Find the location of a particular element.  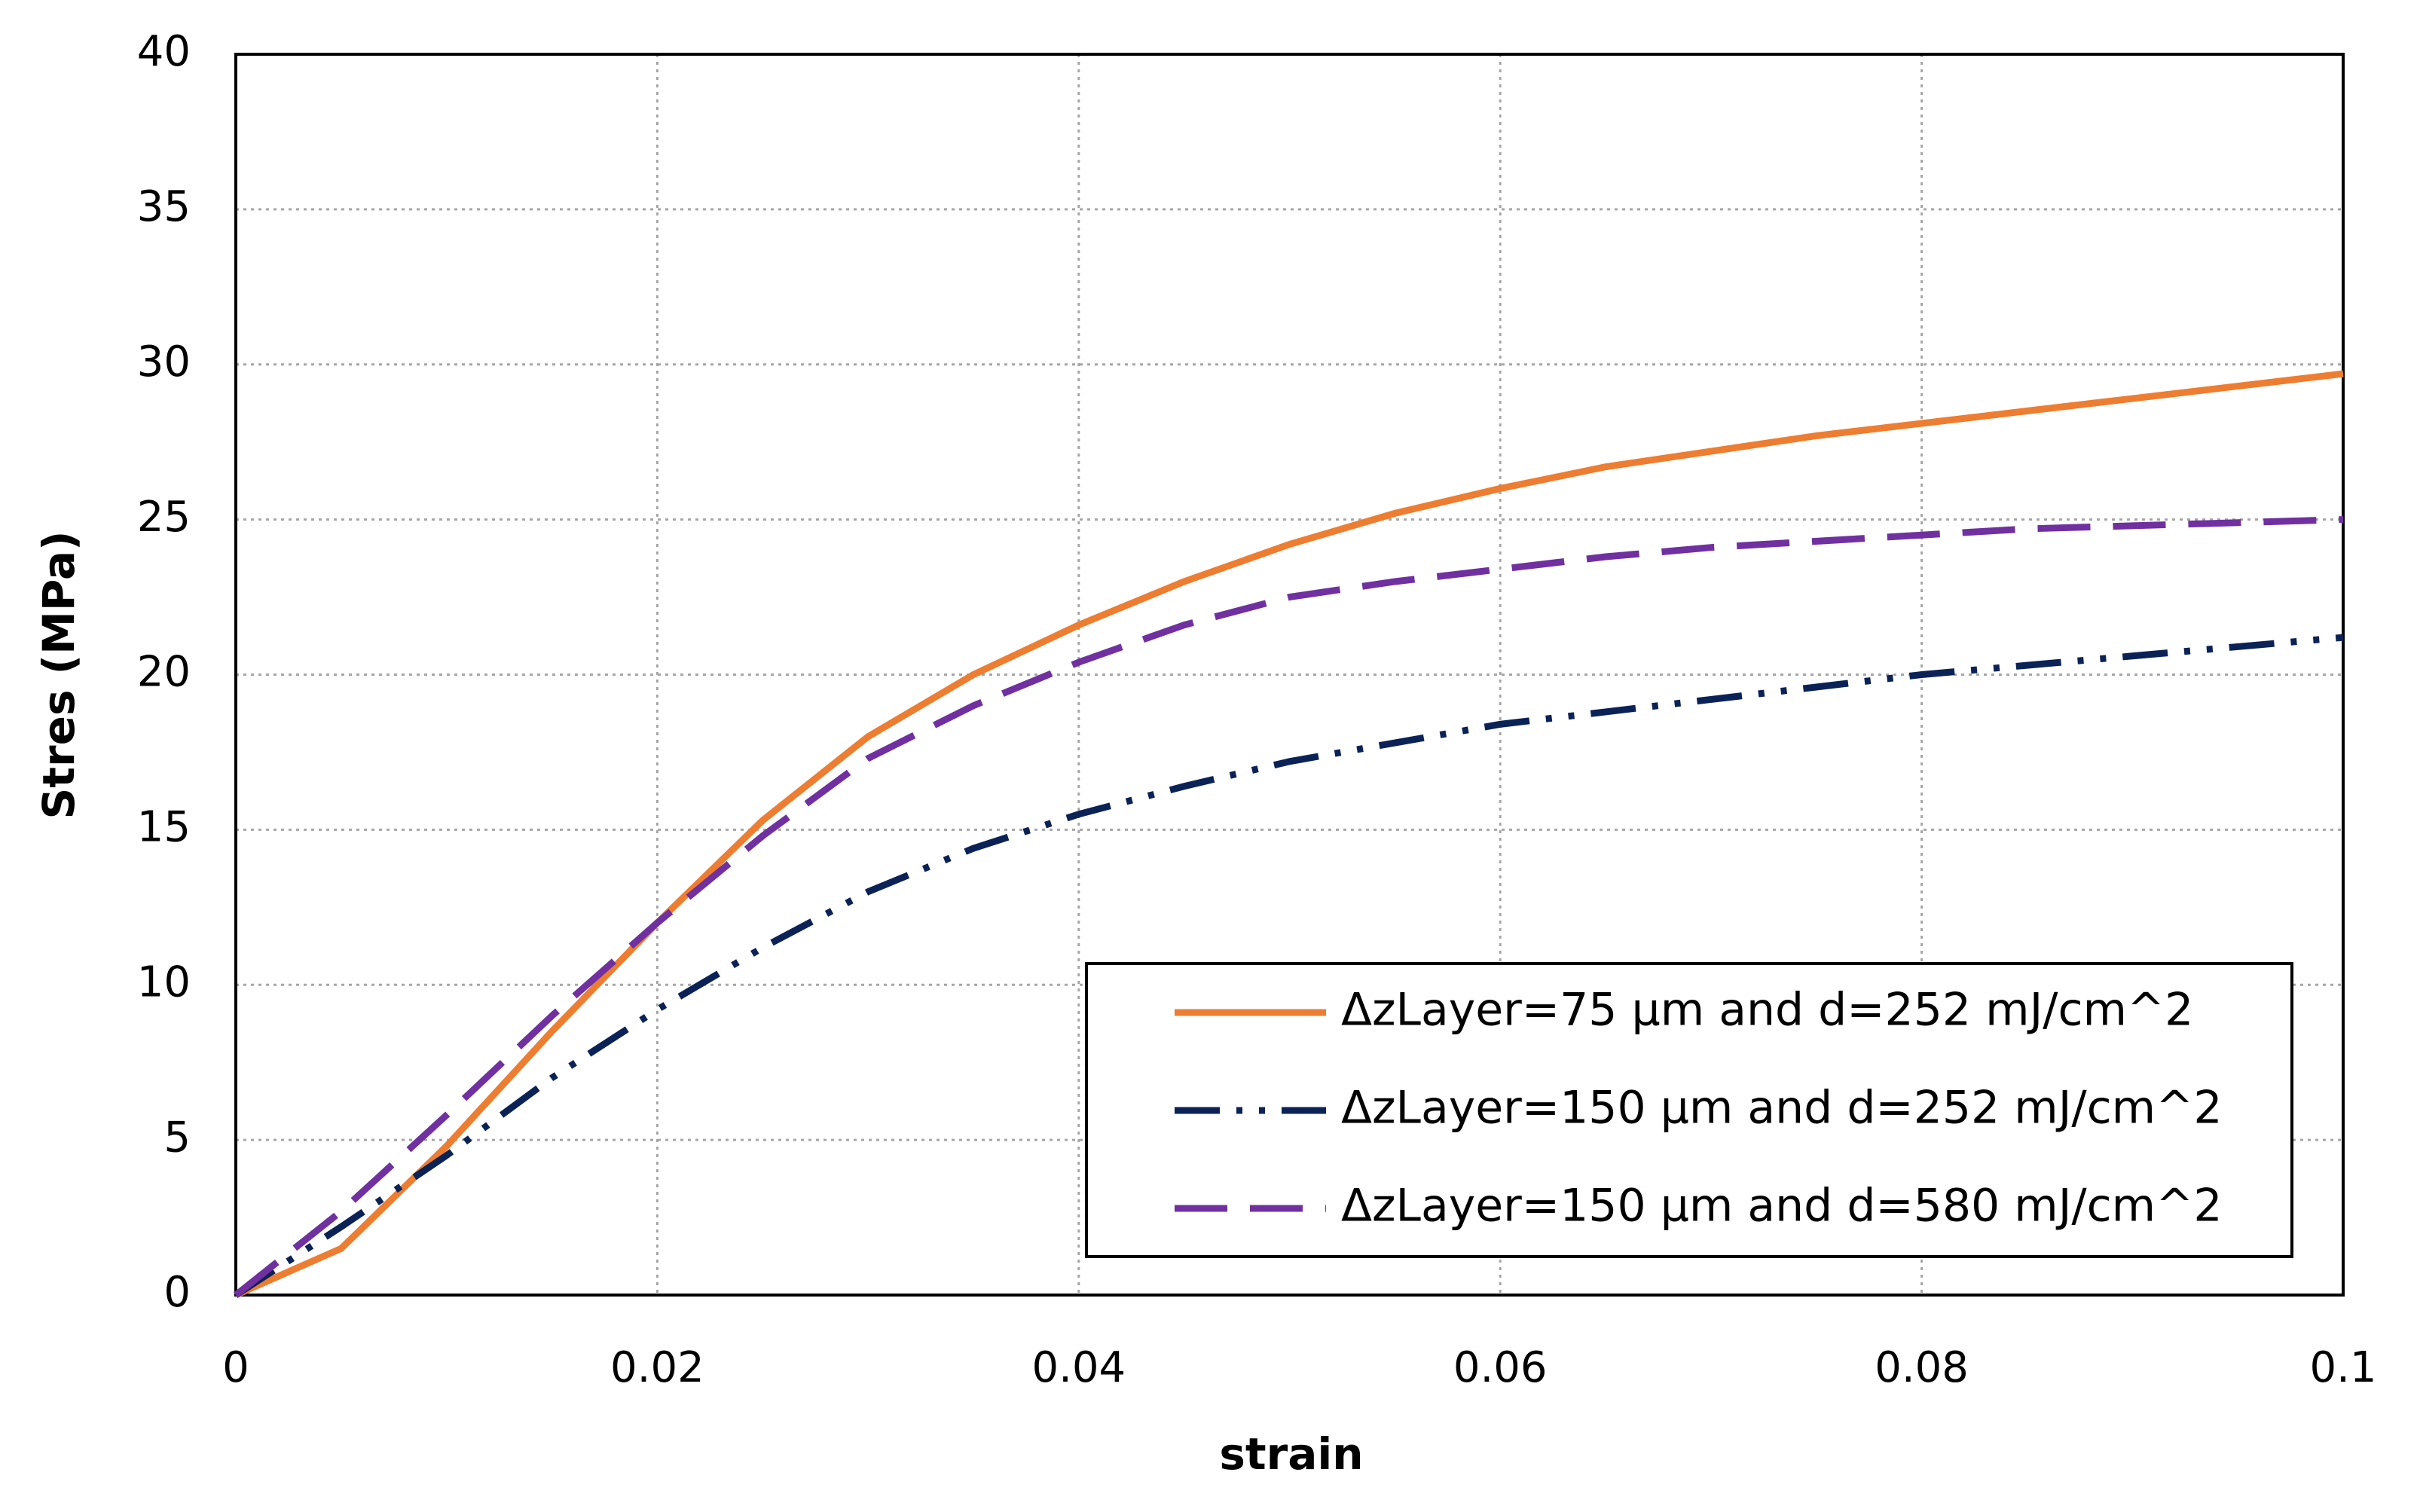

y-tick-label: 30 is located at coordinates (164, 362).